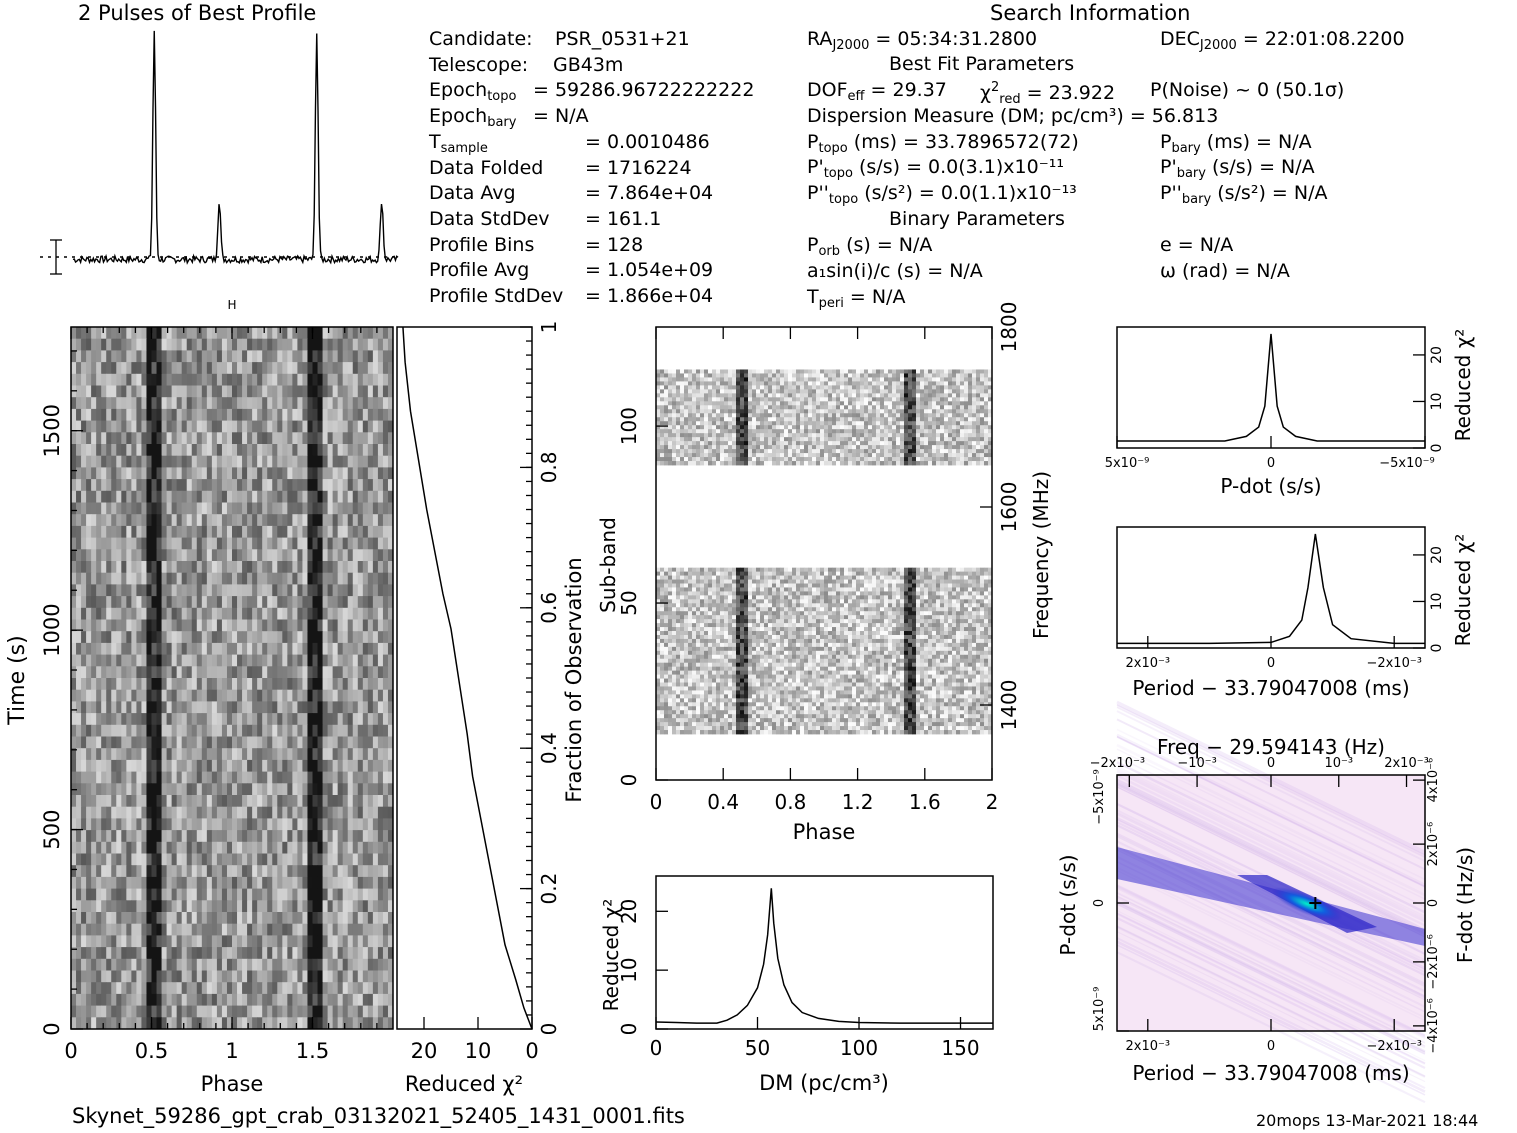 This screenshot has height=1133, width=1517. Describe the element at coordinates (467, 678) in the screenshot. I see `chi2-time-line` at that location.